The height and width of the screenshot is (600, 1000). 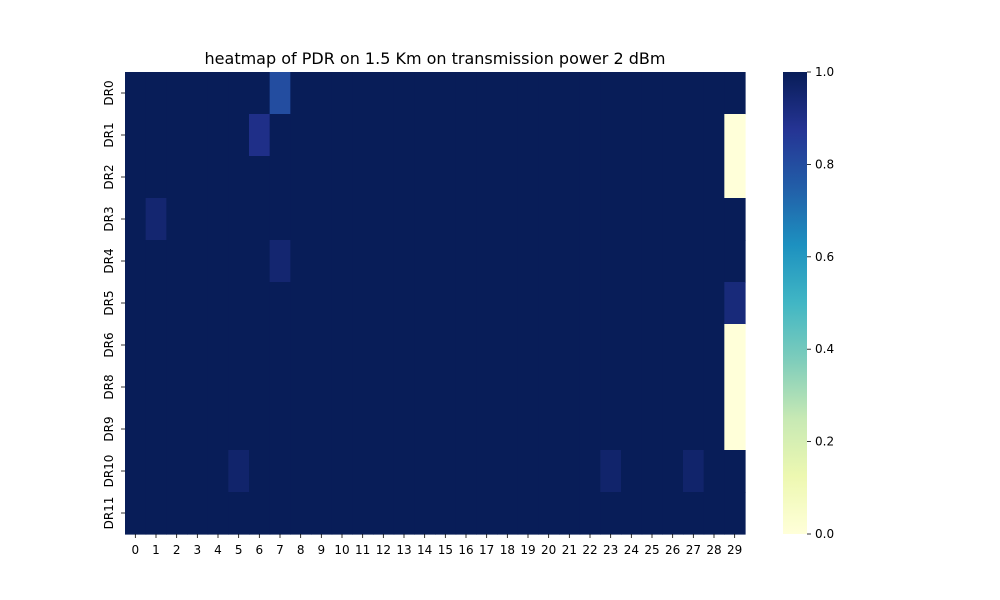 What do you see at coordinates (109, 471) in the screenshot?
I see `y-tick-label: DR10` at bounding box center [109, 471].